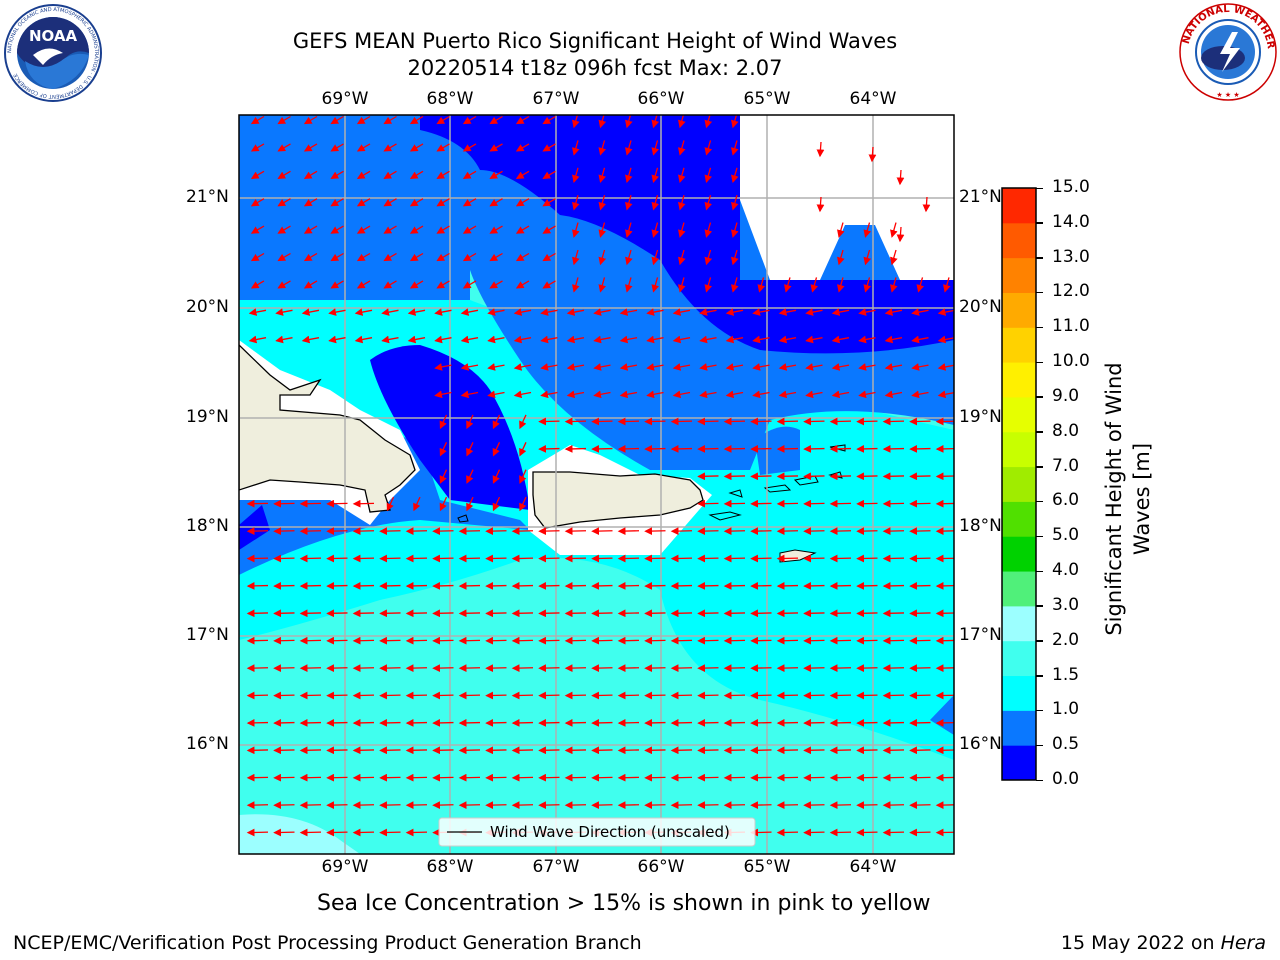  Describe the element at coordinates (1066, 604) in the screenshot. I see `colorbar-tick-label: 3.0` at that location.